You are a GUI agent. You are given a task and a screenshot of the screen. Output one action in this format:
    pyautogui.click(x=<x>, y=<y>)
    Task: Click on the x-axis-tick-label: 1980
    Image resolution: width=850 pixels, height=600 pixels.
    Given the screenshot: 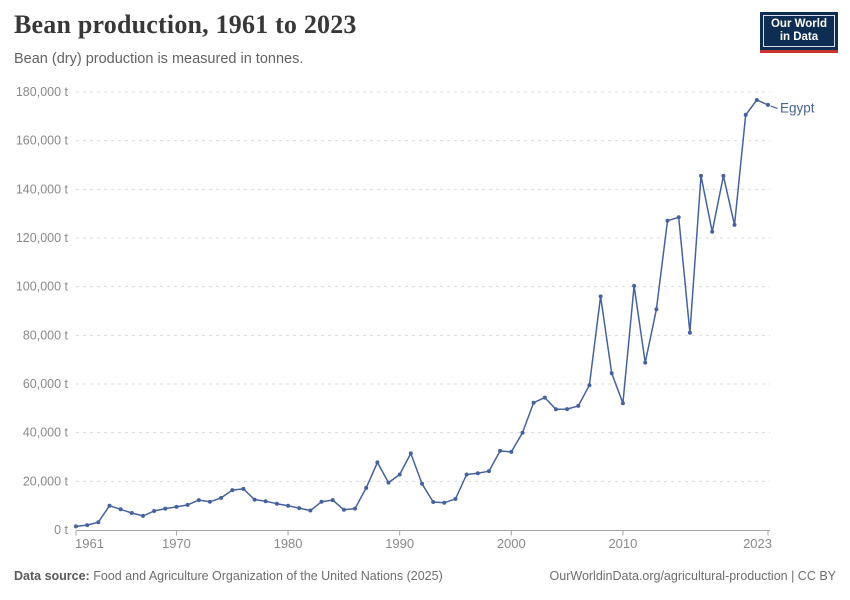 What is the action you would take?
    pyautogui.click(x=288, y=543)
    